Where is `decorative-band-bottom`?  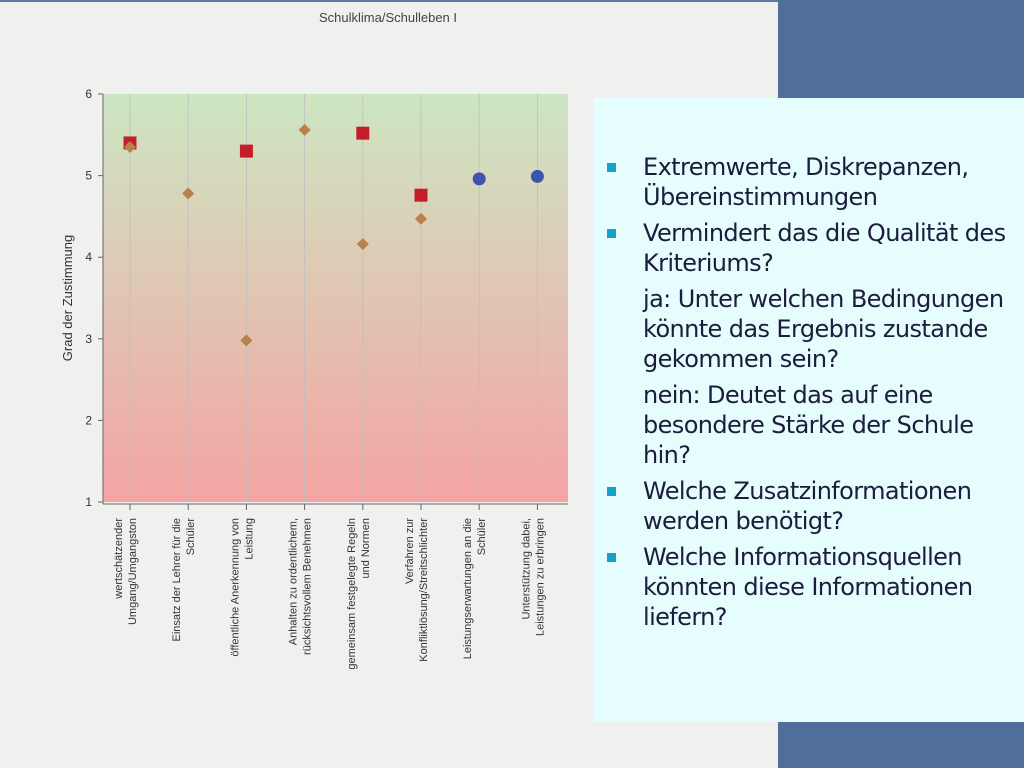
decorative-band-bottom is located at coordinates (901, 745).